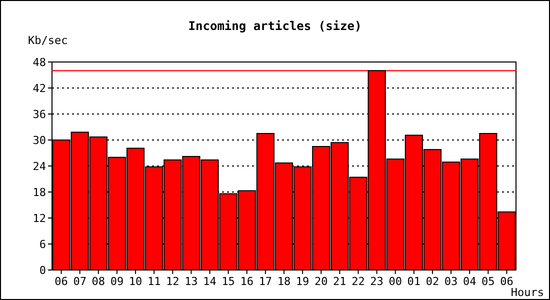 Image resolution: width=550 pixels, height=300 pixels. I want to click on x-tick-label: 15, so click(228, 281).